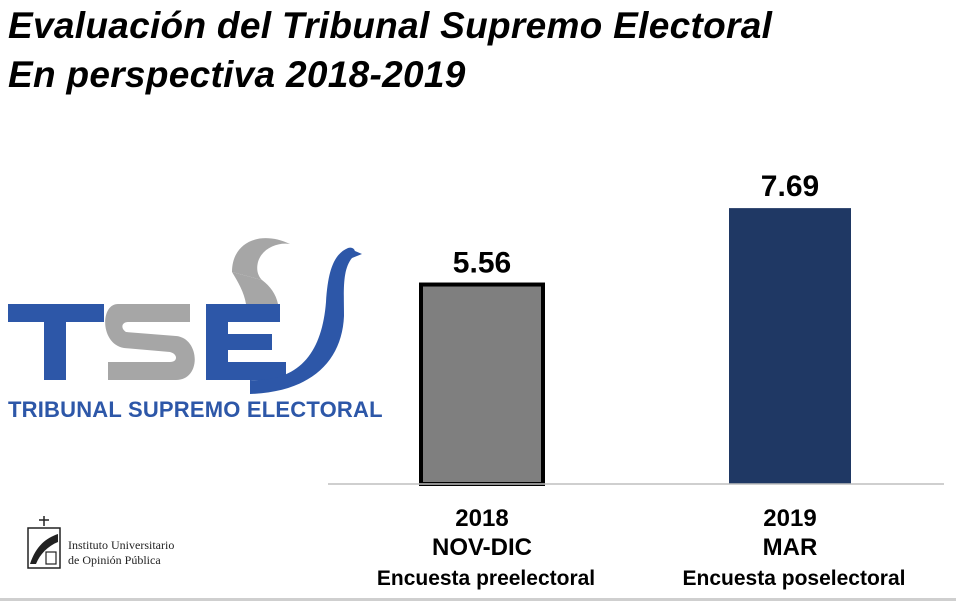 This screenshot has width=956, height=601. I want to click on page-subtitle: En perspectiva 2018-2019, so click(237, 74).